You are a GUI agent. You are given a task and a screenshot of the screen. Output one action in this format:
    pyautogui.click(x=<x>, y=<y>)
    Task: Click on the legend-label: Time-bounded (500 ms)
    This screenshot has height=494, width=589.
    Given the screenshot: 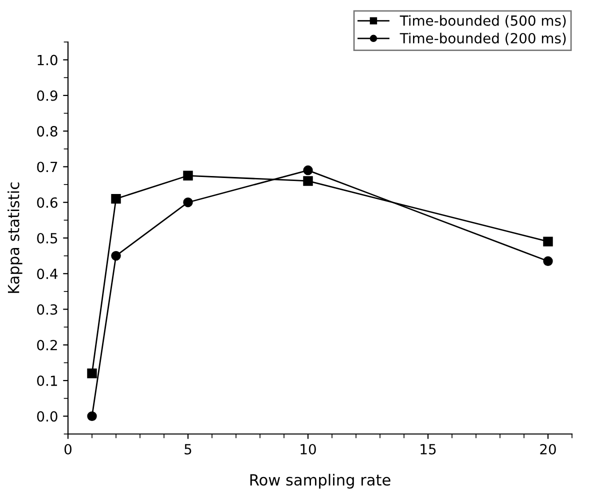 What is the action you would take?
    pyautogui.click(x=483, y=21)
    